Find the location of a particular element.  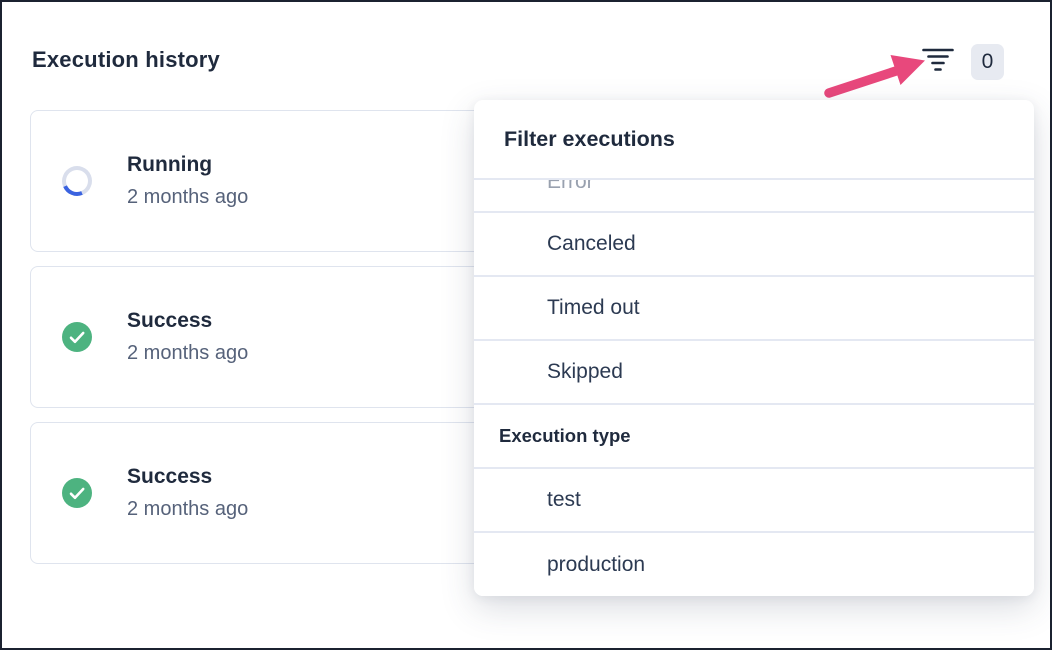

filter-menu-title: Filter executions is located at coordinates (754, 140).